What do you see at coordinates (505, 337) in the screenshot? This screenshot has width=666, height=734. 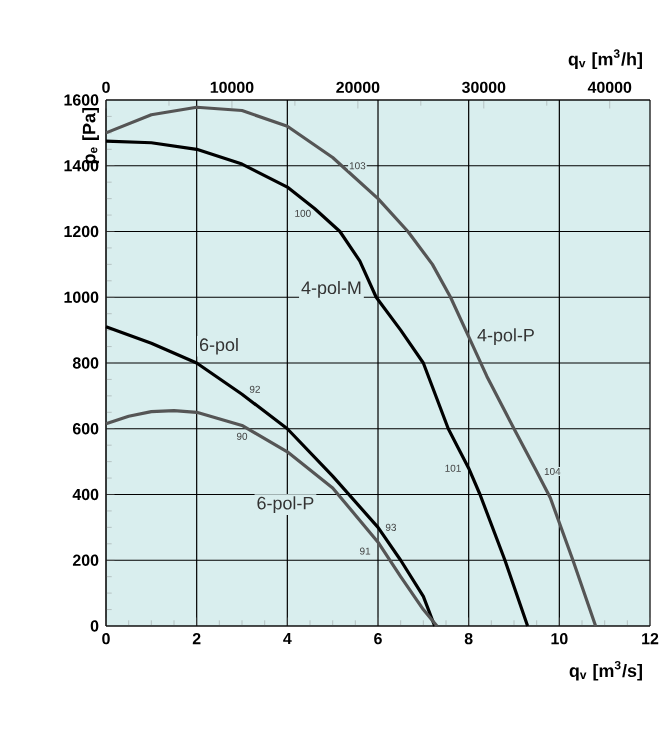 I see `series-label: 4-pol-P` at bounding box center [505, 337].